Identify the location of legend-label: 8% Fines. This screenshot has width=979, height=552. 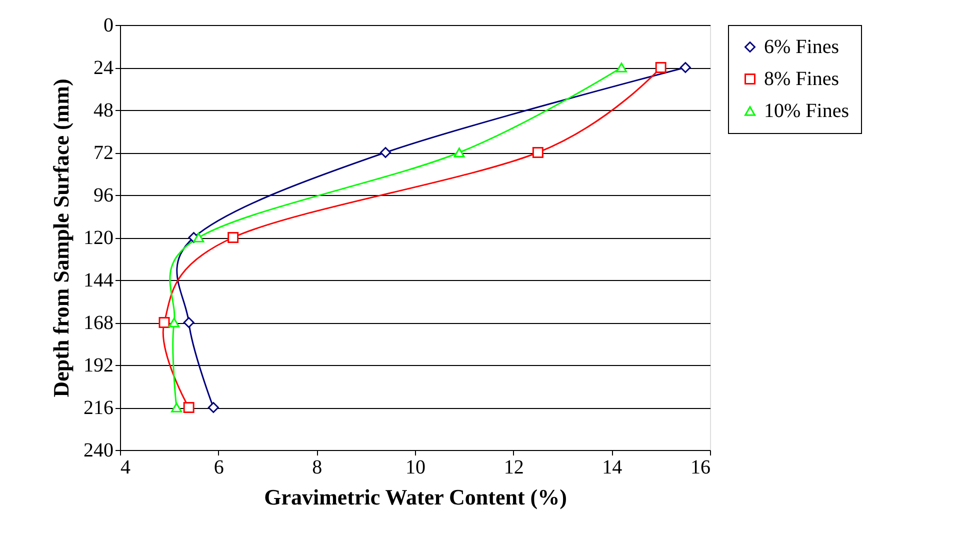
(802, 79).